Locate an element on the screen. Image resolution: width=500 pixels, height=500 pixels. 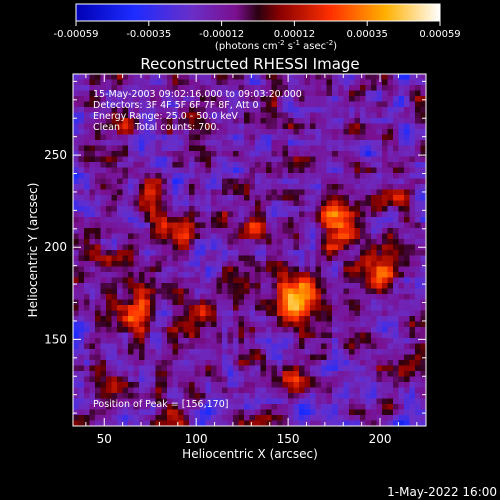
colorbar-tick-label: -0.00059 is located at coordinates (76, 34).